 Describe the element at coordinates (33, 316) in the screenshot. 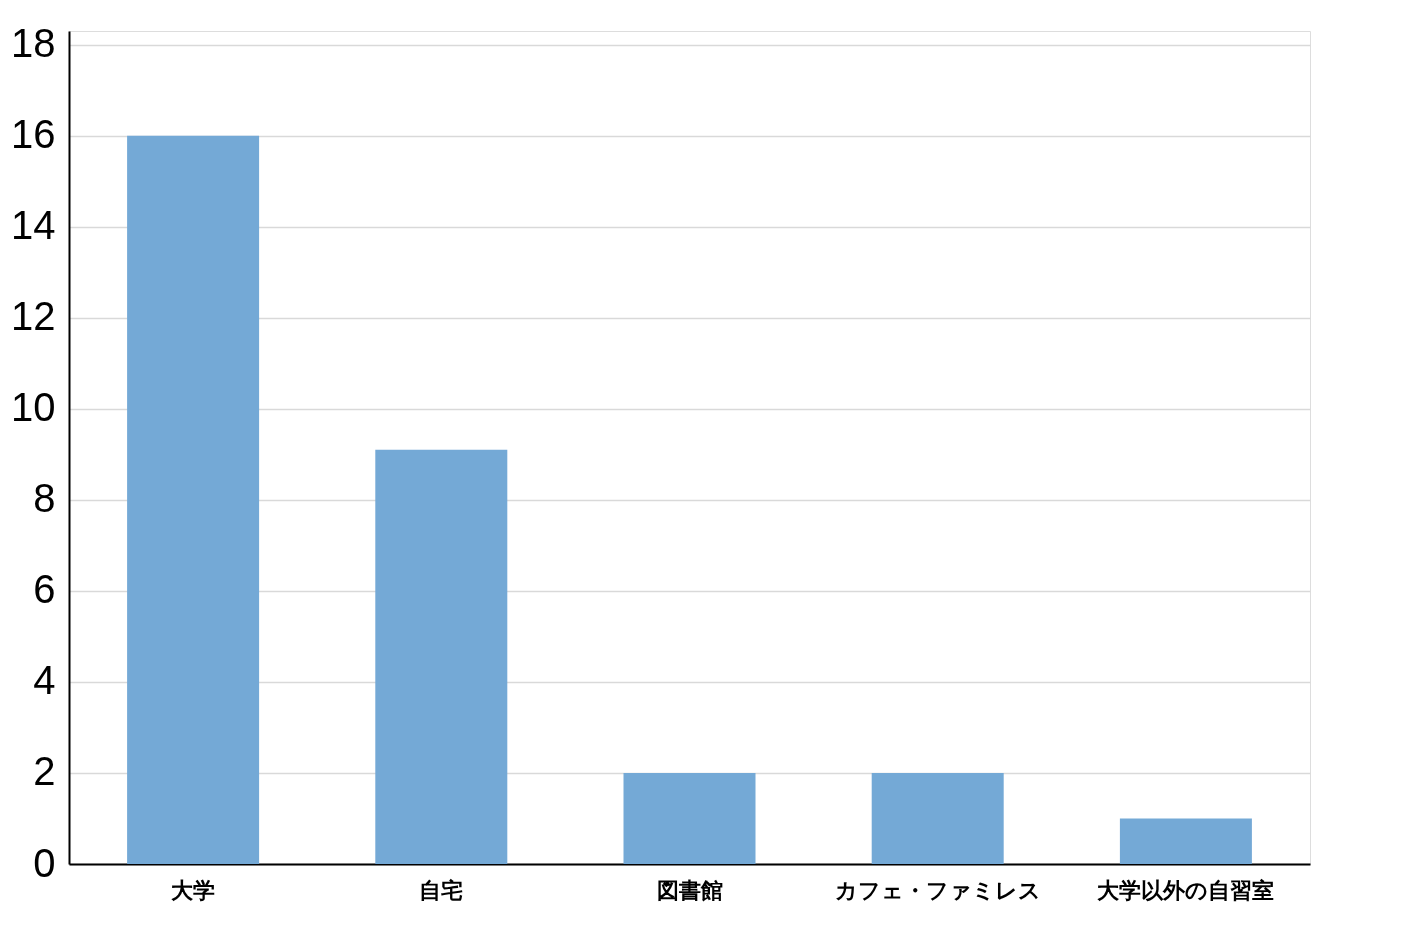

I see `y-tick-label: 12` at that location.